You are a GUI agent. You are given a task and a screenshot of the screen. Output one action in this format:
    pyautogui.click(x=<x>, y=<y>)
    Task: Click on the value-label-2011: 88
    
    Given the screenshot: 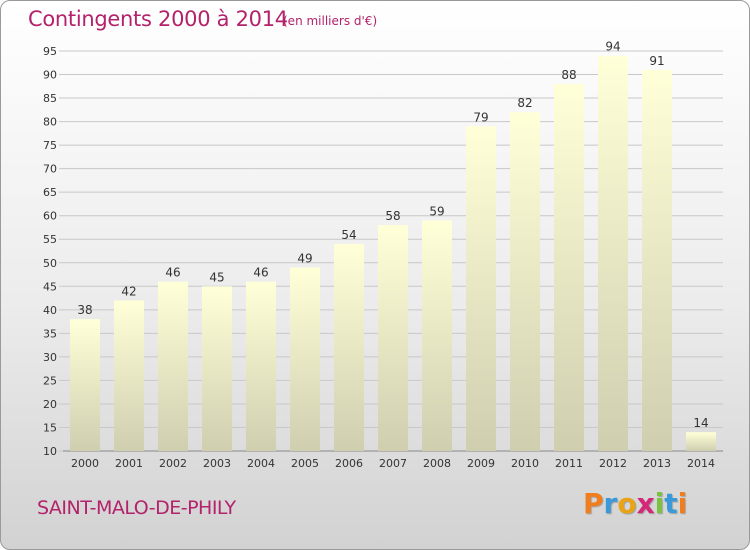 What is the action you would take?
    pyautogui.click(x=568, y=75)
    